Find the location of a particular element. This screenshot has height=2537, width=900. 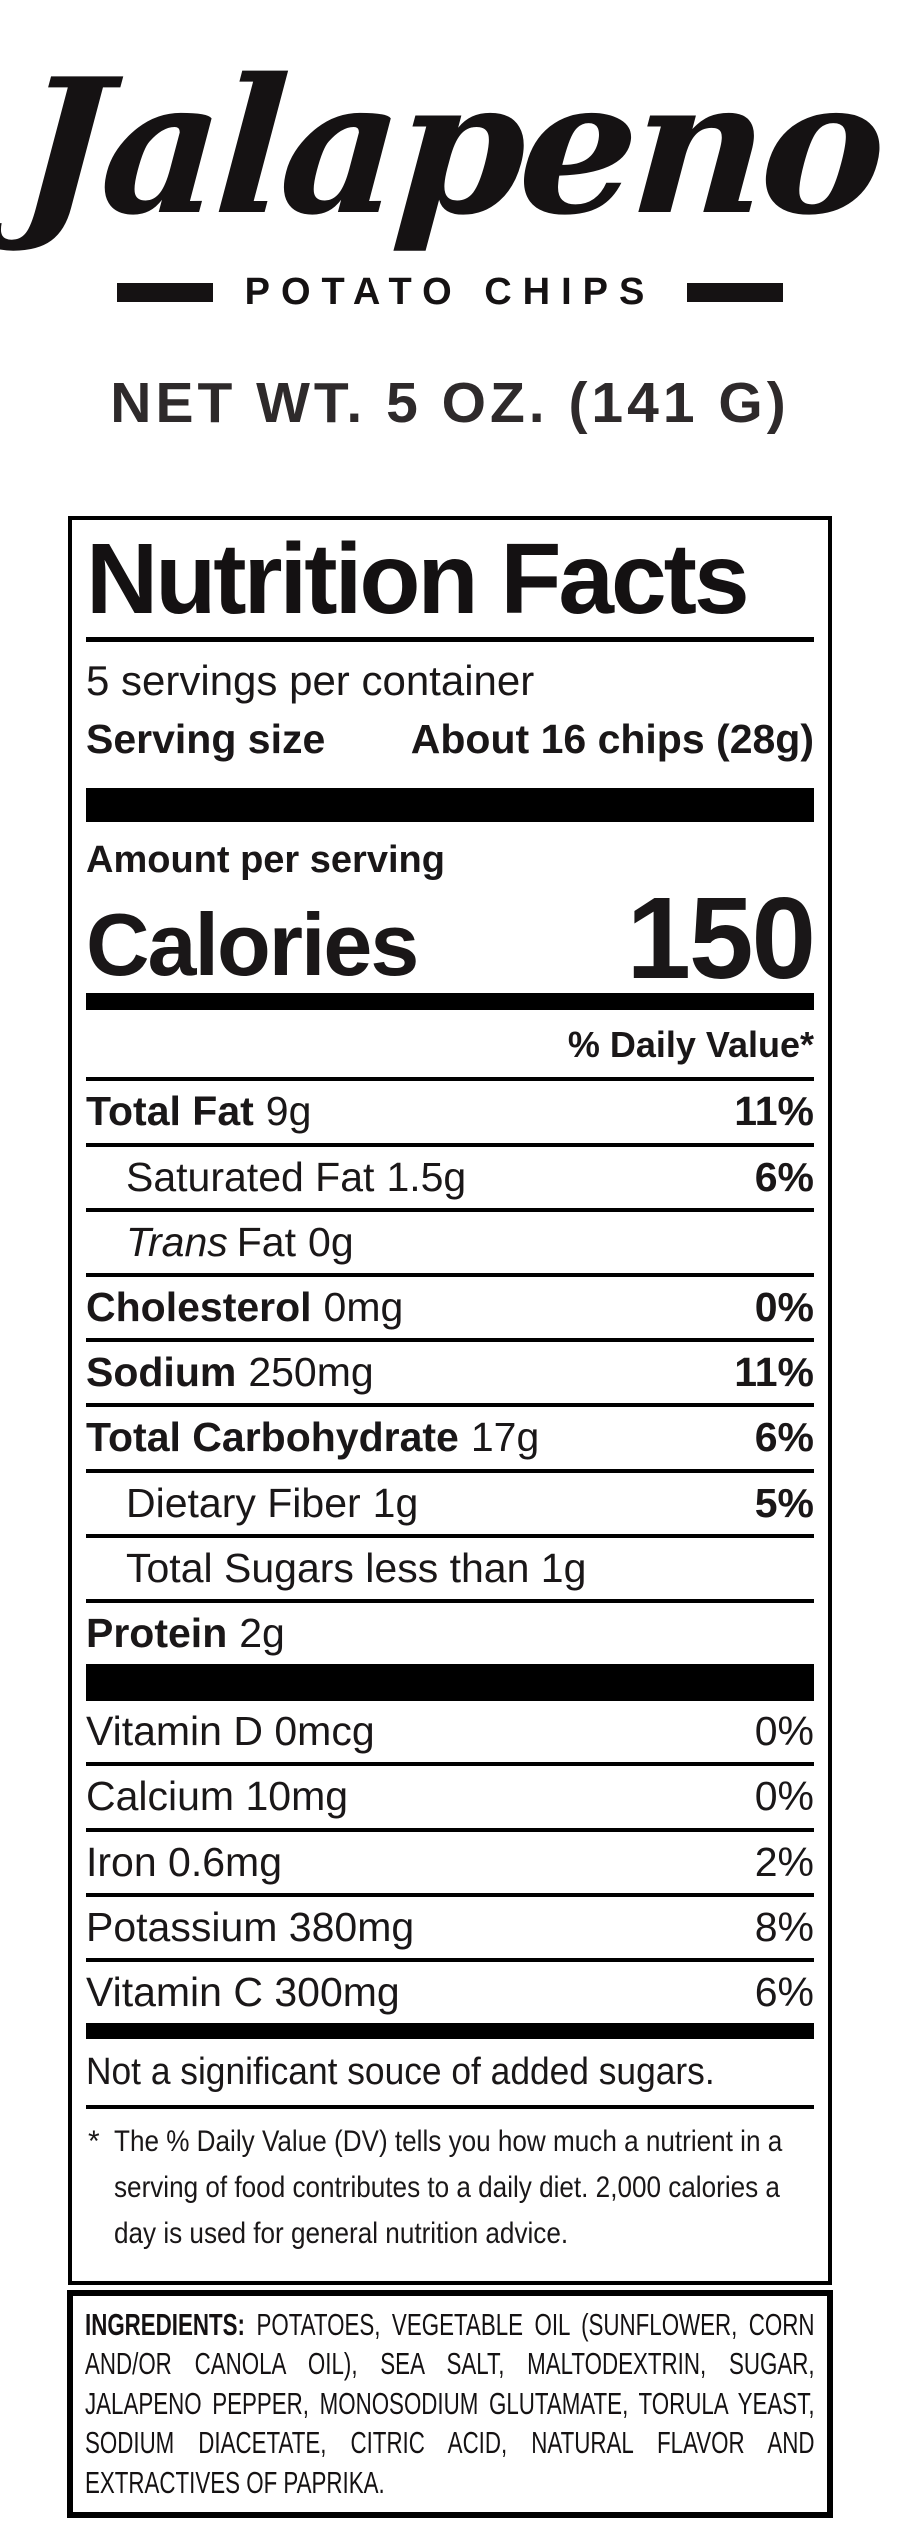

nutrient-label: Total Fat is located at coordinates (170, 1111).